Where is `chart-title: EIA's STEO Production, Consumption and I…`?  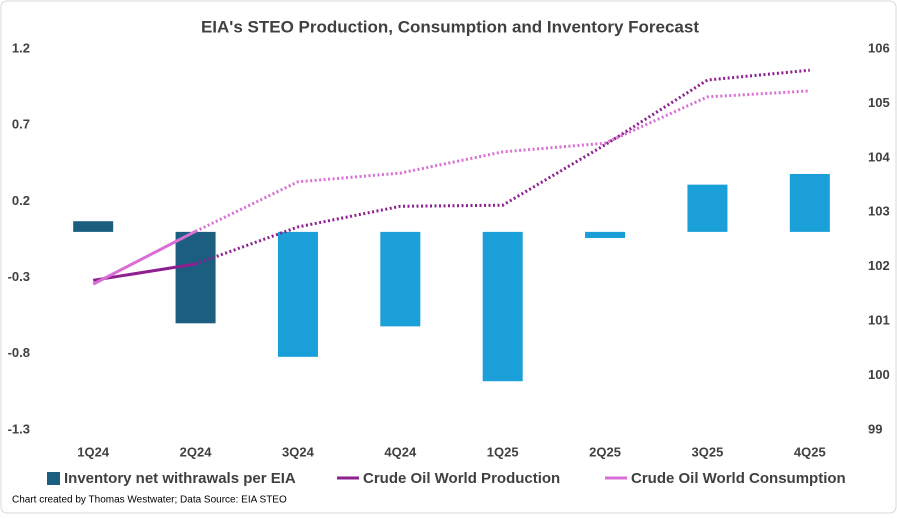 chart-title: EIA's STEO Production, Consumption and I… is located at coordinates (450, 26).